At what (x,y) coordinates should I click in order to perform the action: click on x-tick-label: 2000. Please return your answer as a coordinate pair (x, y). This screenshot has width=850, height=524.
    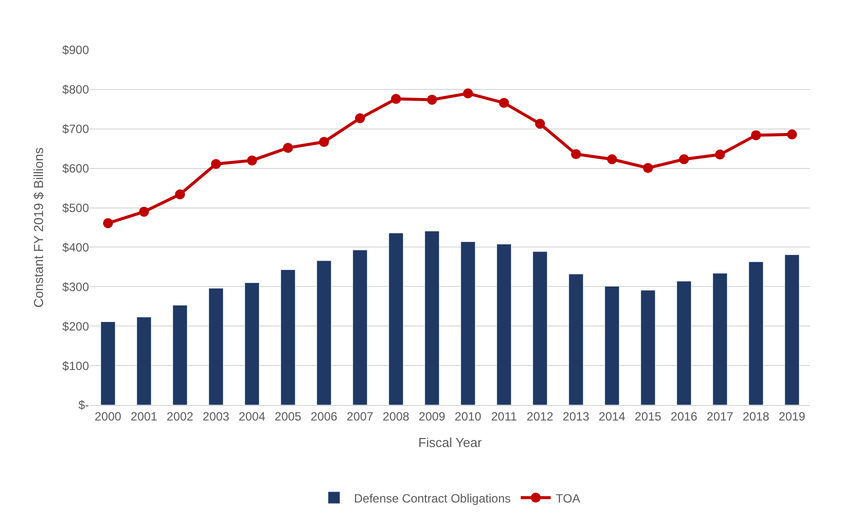
    Looking at the image, I should click on (108, 416).